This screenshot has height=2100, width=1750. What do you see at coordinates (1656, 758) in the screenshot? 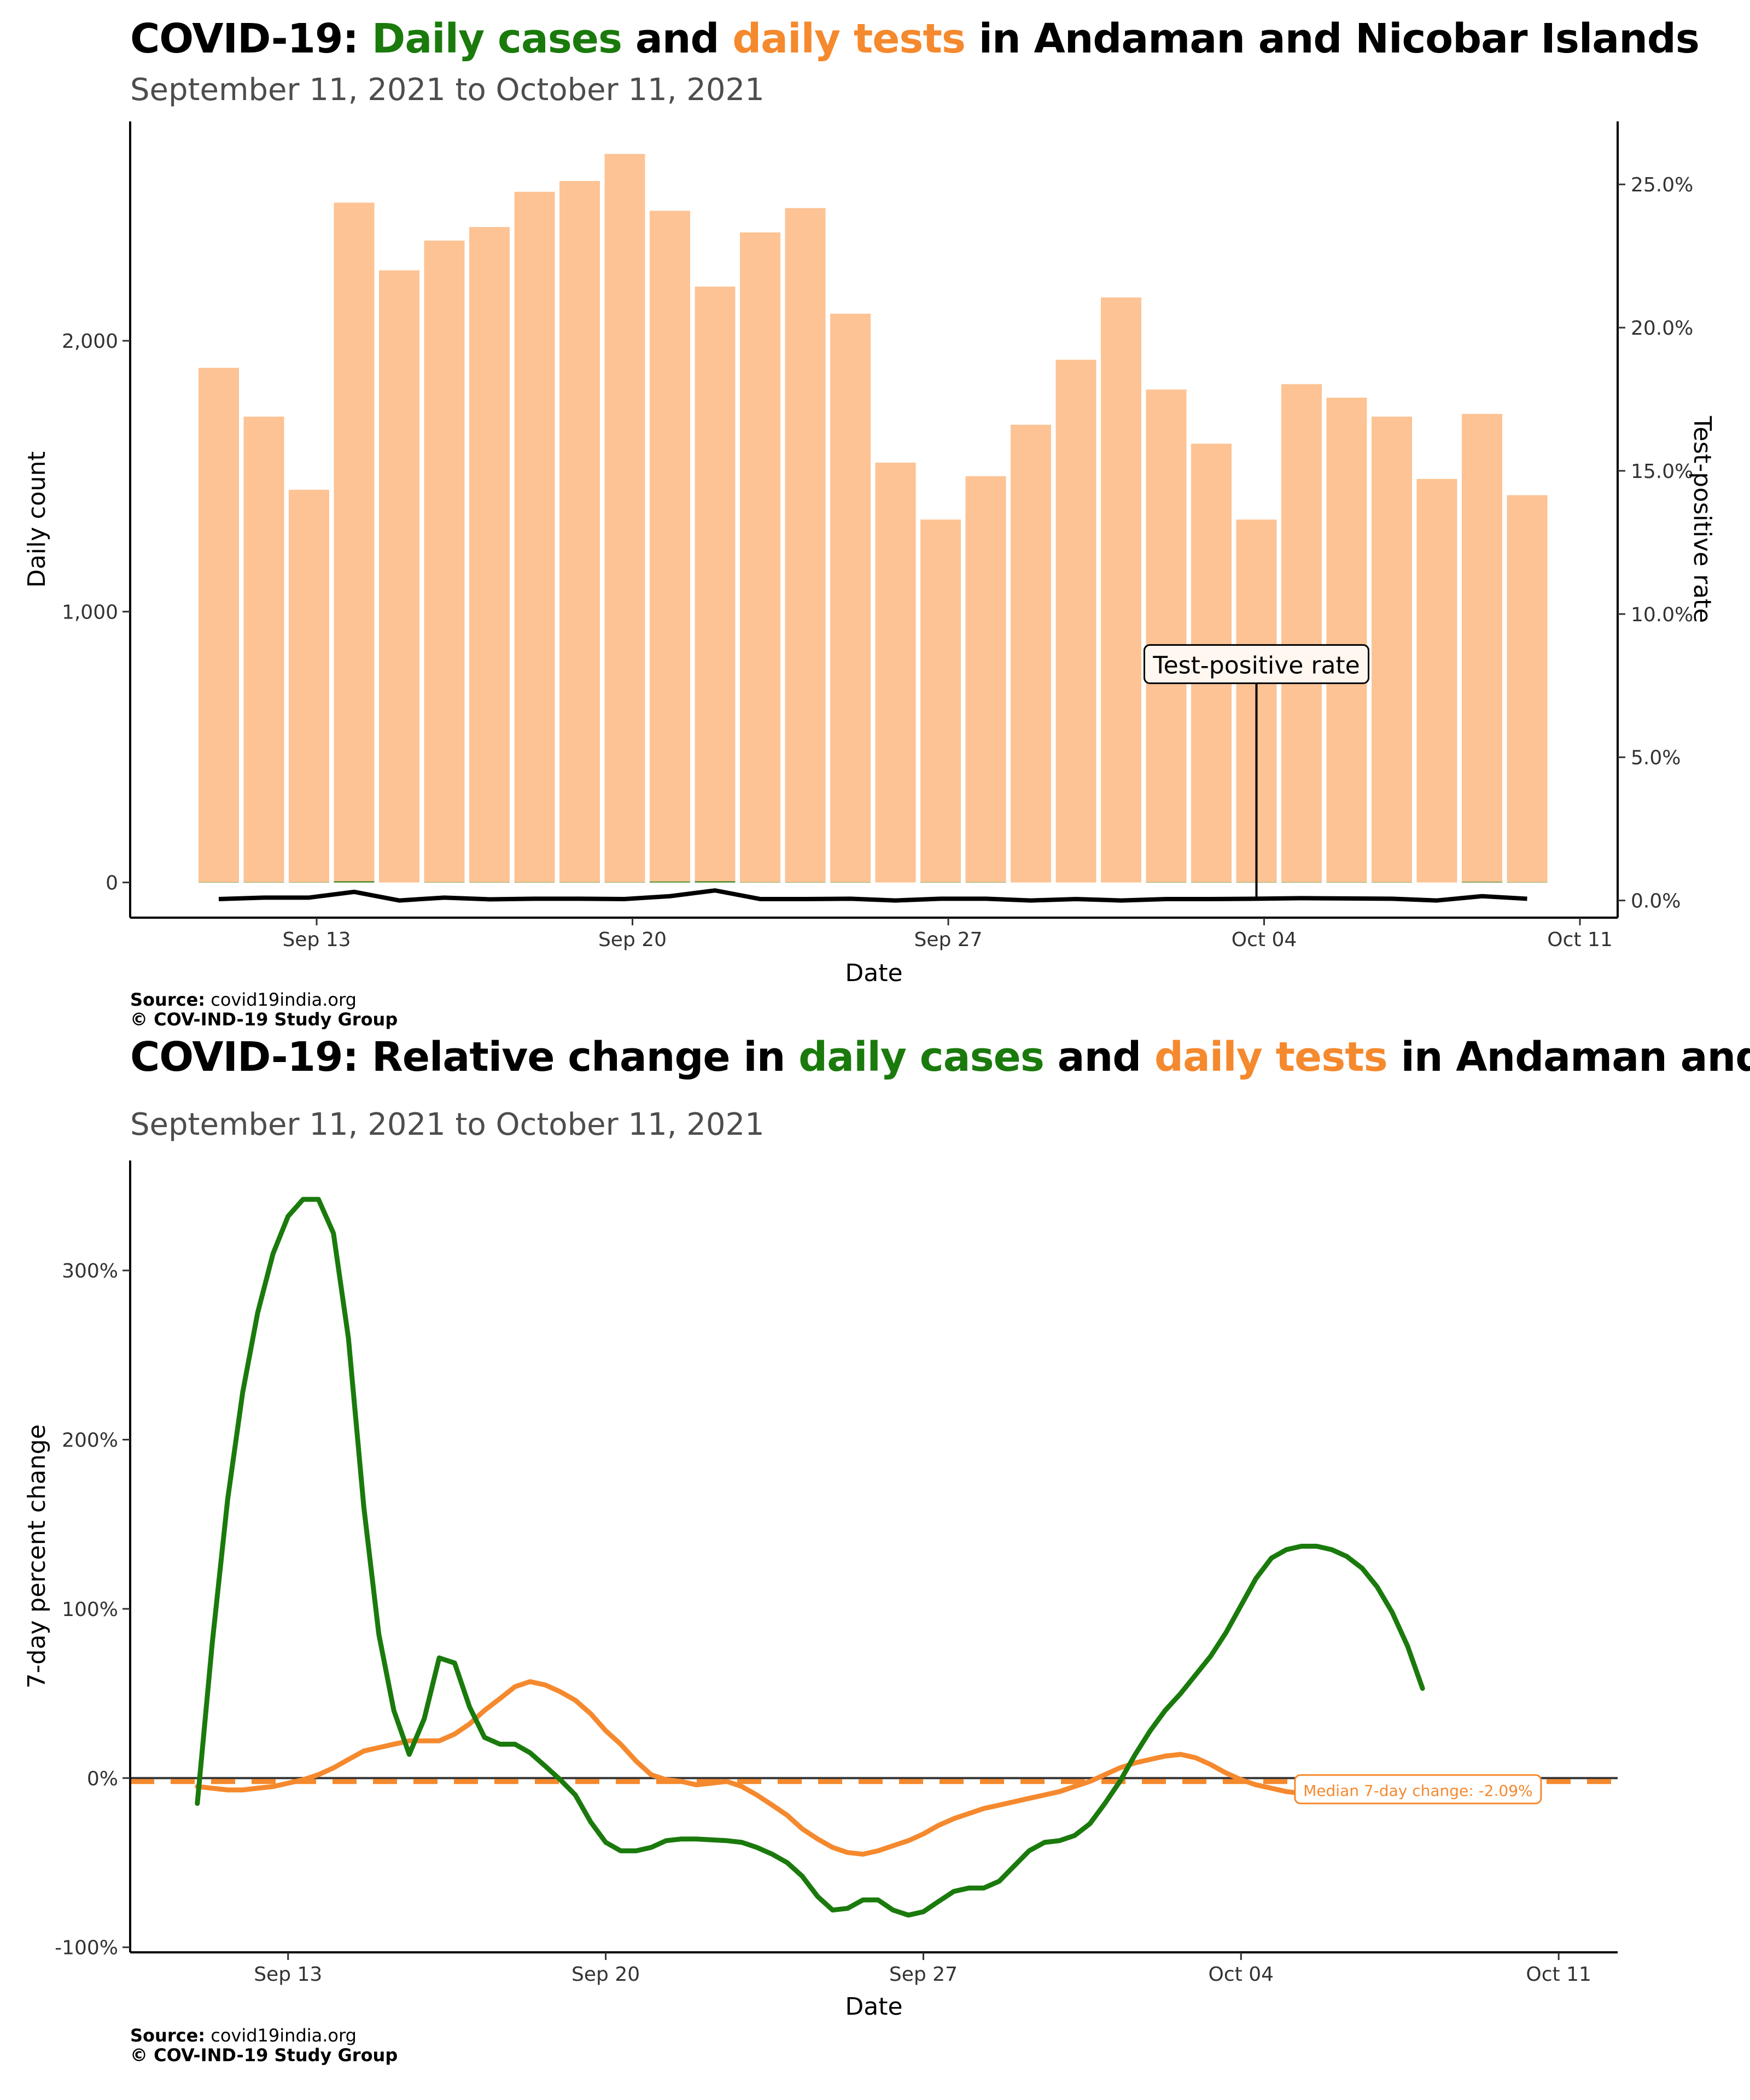
I see `y2-tick-label: 5.0%` at bounding box center [1656, 758].